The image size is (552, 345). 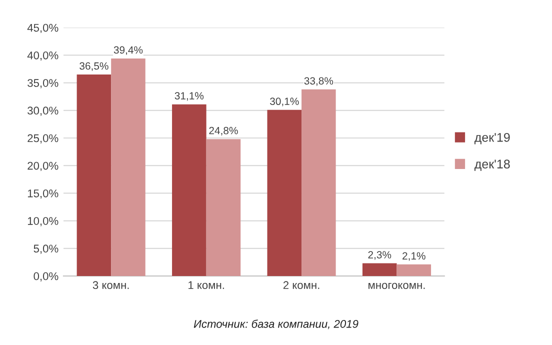 I want to click on y-tick-label: 10,0%, so click(x=43, y=221).